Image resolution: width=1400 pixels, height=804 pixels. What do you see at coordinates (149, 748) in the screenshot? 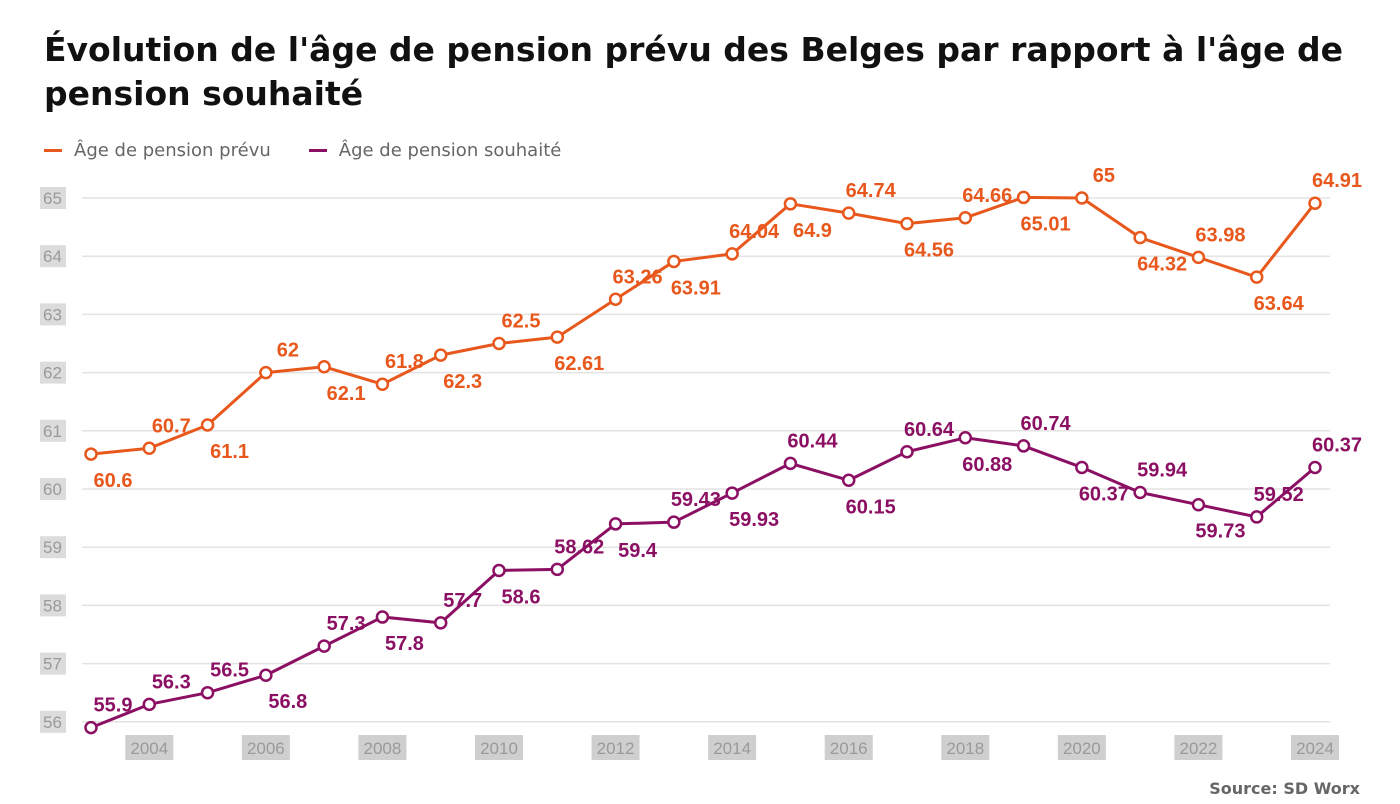
I see `x-tick-label: 2004` at bounding box center [149, 748].